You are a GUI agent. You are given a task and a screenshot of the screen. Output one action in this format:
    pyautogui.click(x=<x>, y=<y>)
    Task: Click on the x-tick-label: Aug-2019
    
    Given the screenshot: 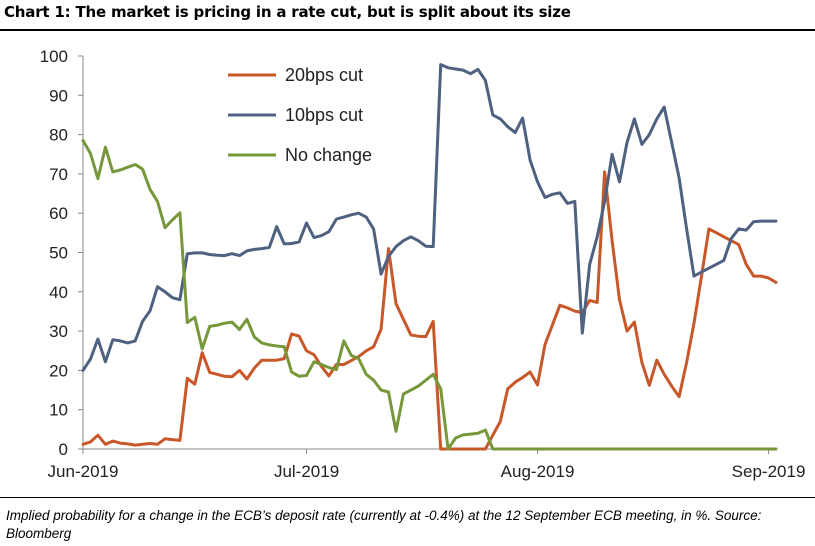 What is the action you would take?
    pyautogui.click(x=538, y=471)
    